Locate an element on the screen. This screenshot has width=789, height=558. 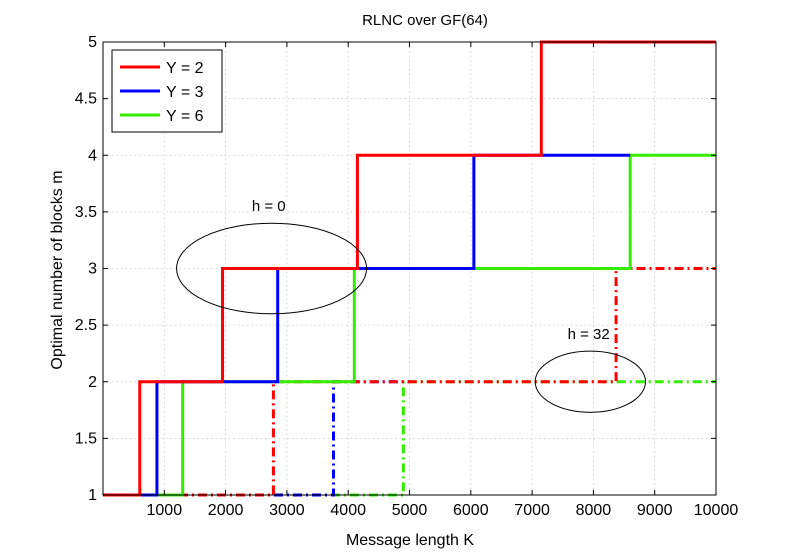
y-tick-label-6: 4 is located at coordinates (92, 155).